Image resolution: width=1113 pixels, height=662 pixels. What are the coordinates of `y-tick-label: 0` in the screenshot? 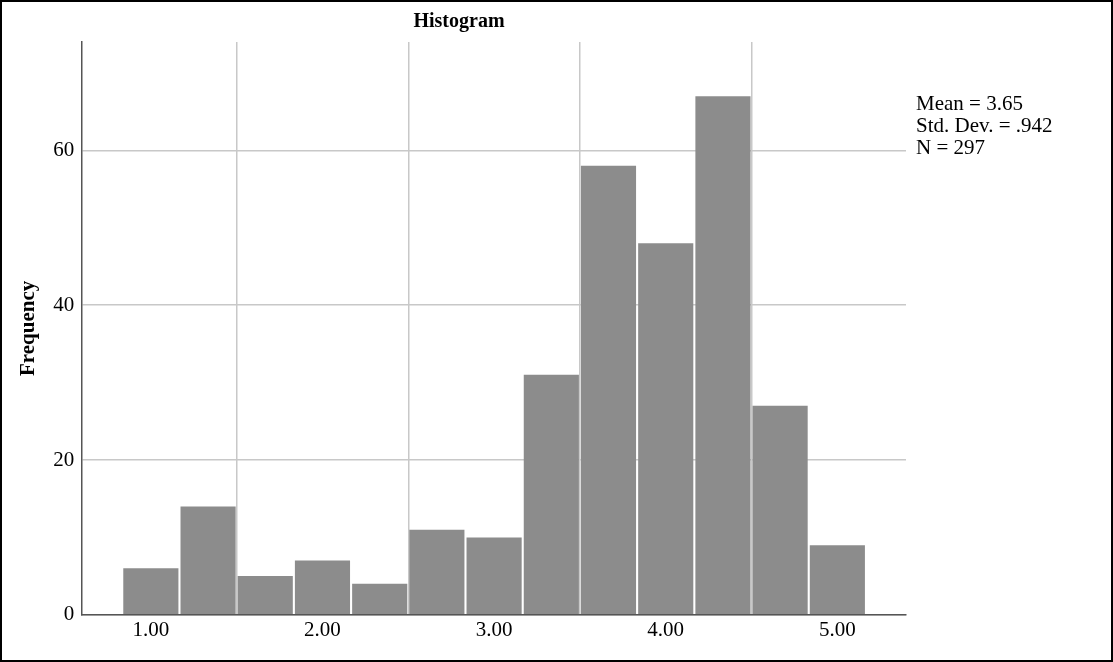 It's located at (69, 613).